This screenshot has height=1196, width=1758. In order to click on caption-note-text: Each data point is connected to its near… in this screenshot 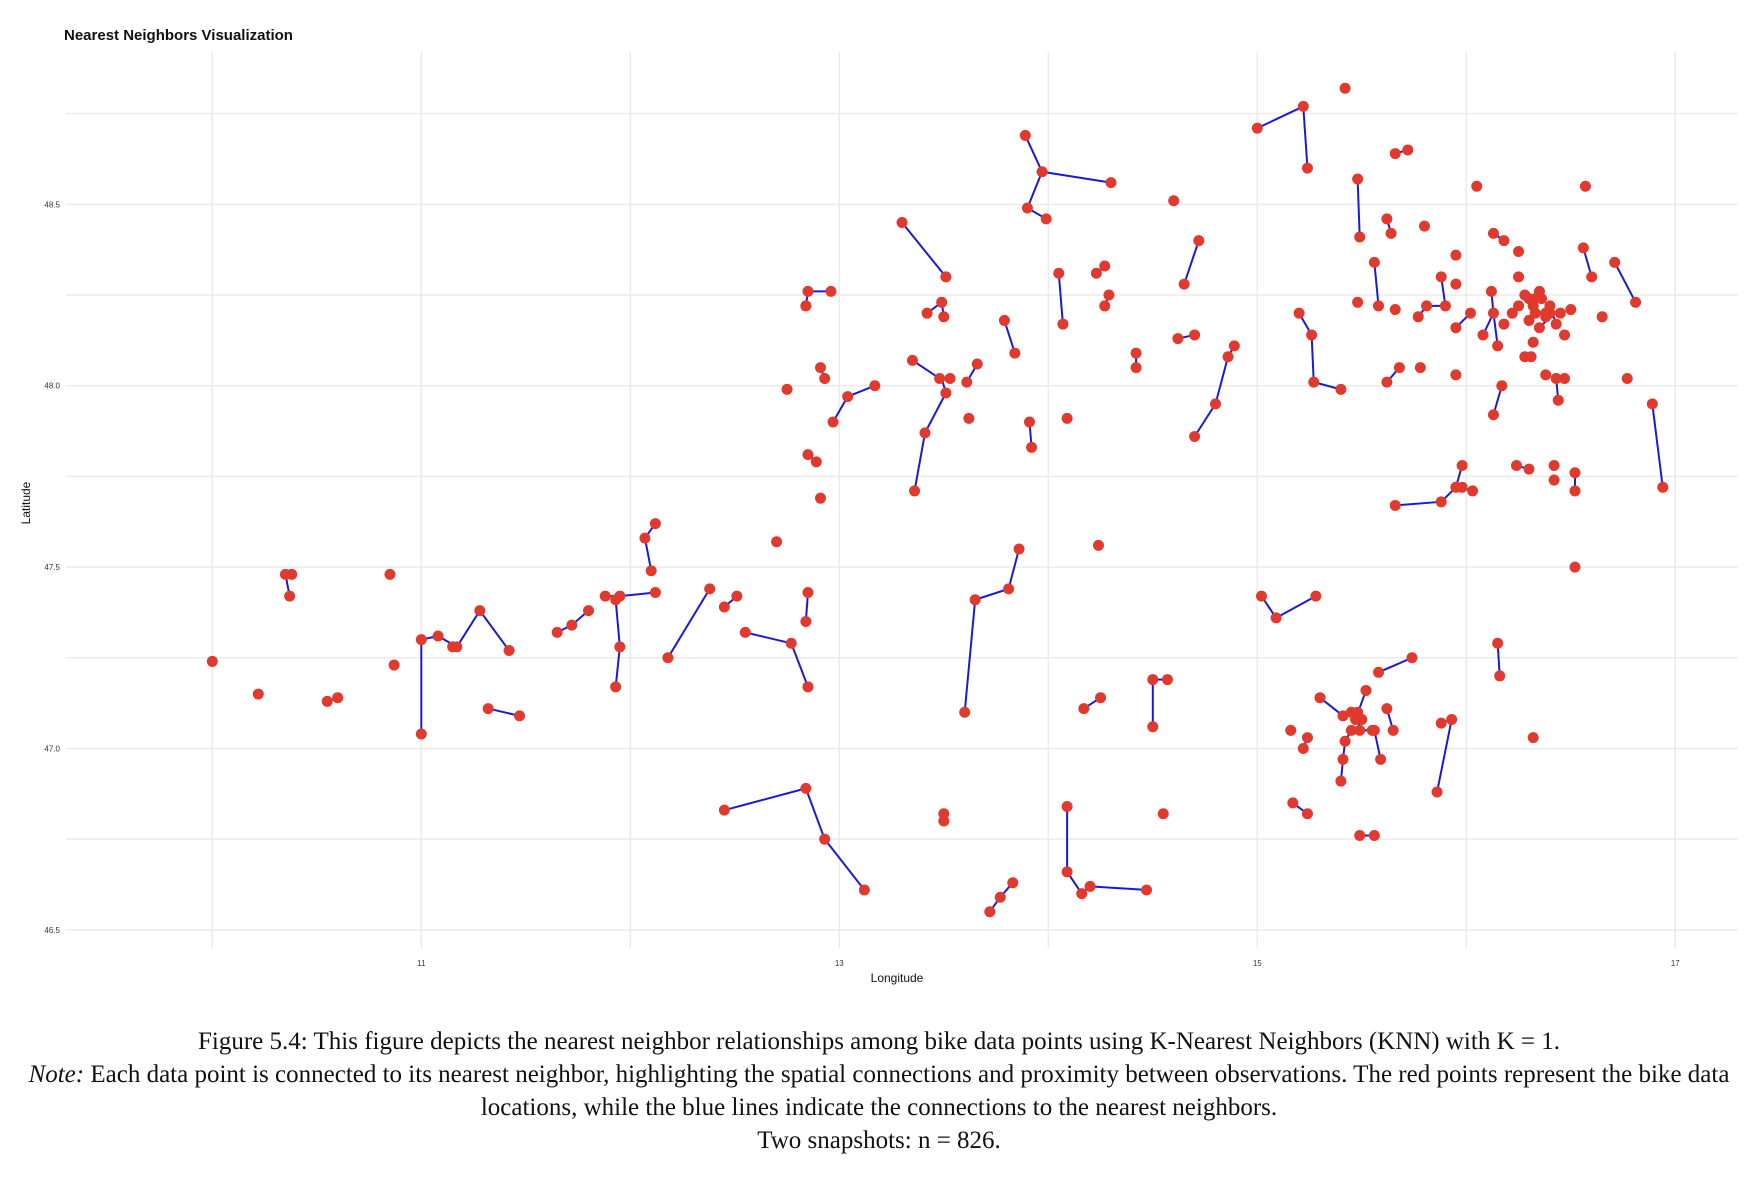, I will do `click(907, 1091)`.